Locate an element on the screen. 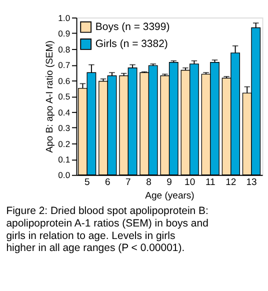  x-tick-label: 10 is located at coordinates (190, 182).